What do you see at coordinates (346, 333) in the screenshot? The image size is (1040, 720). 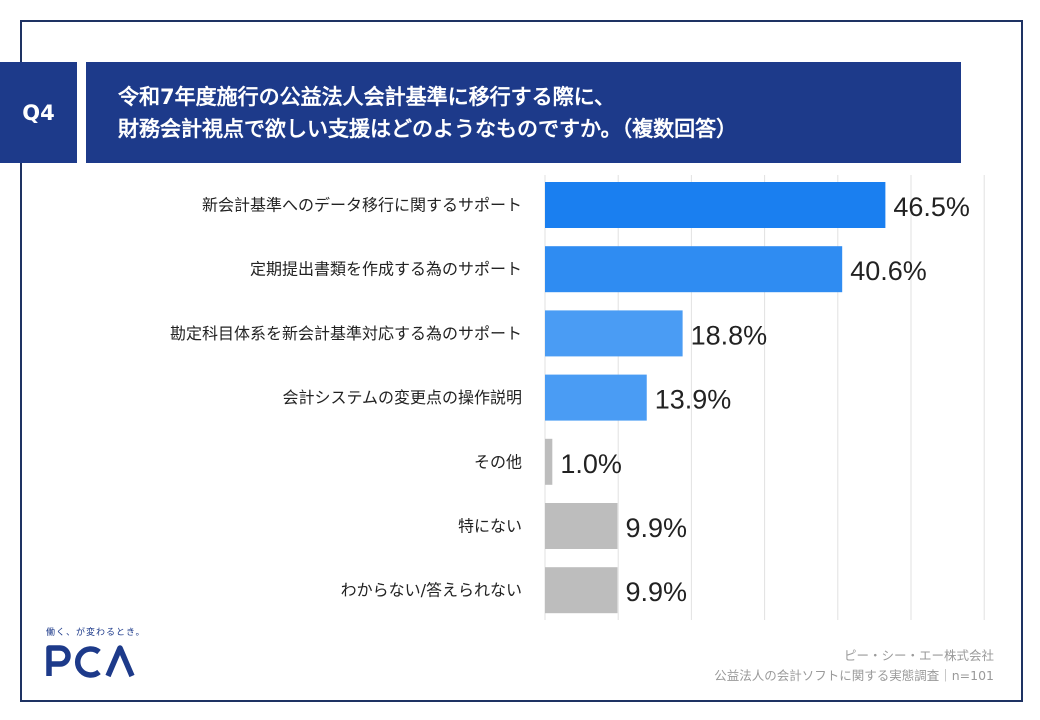 I see `category-label-2: 勘定科目体系を新会計基準対応する為のサポート` at bounding box center [346, 333].